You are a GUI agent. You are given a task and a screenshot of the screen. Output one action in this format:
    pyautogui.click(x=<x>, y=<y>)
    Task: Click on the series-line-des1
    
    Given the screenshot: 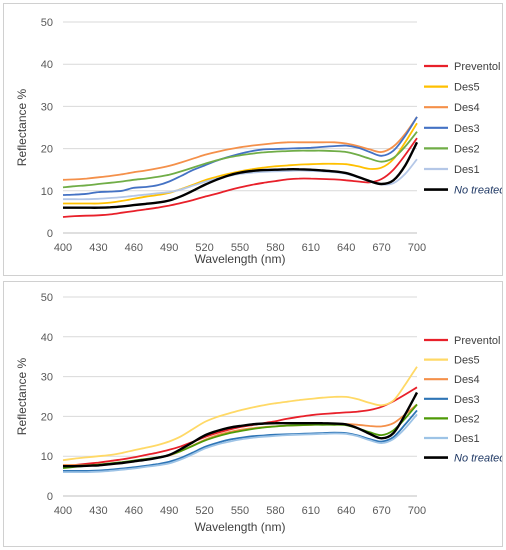 What is the action you would take?
    pyautogui.click(x=240, y=443)
    